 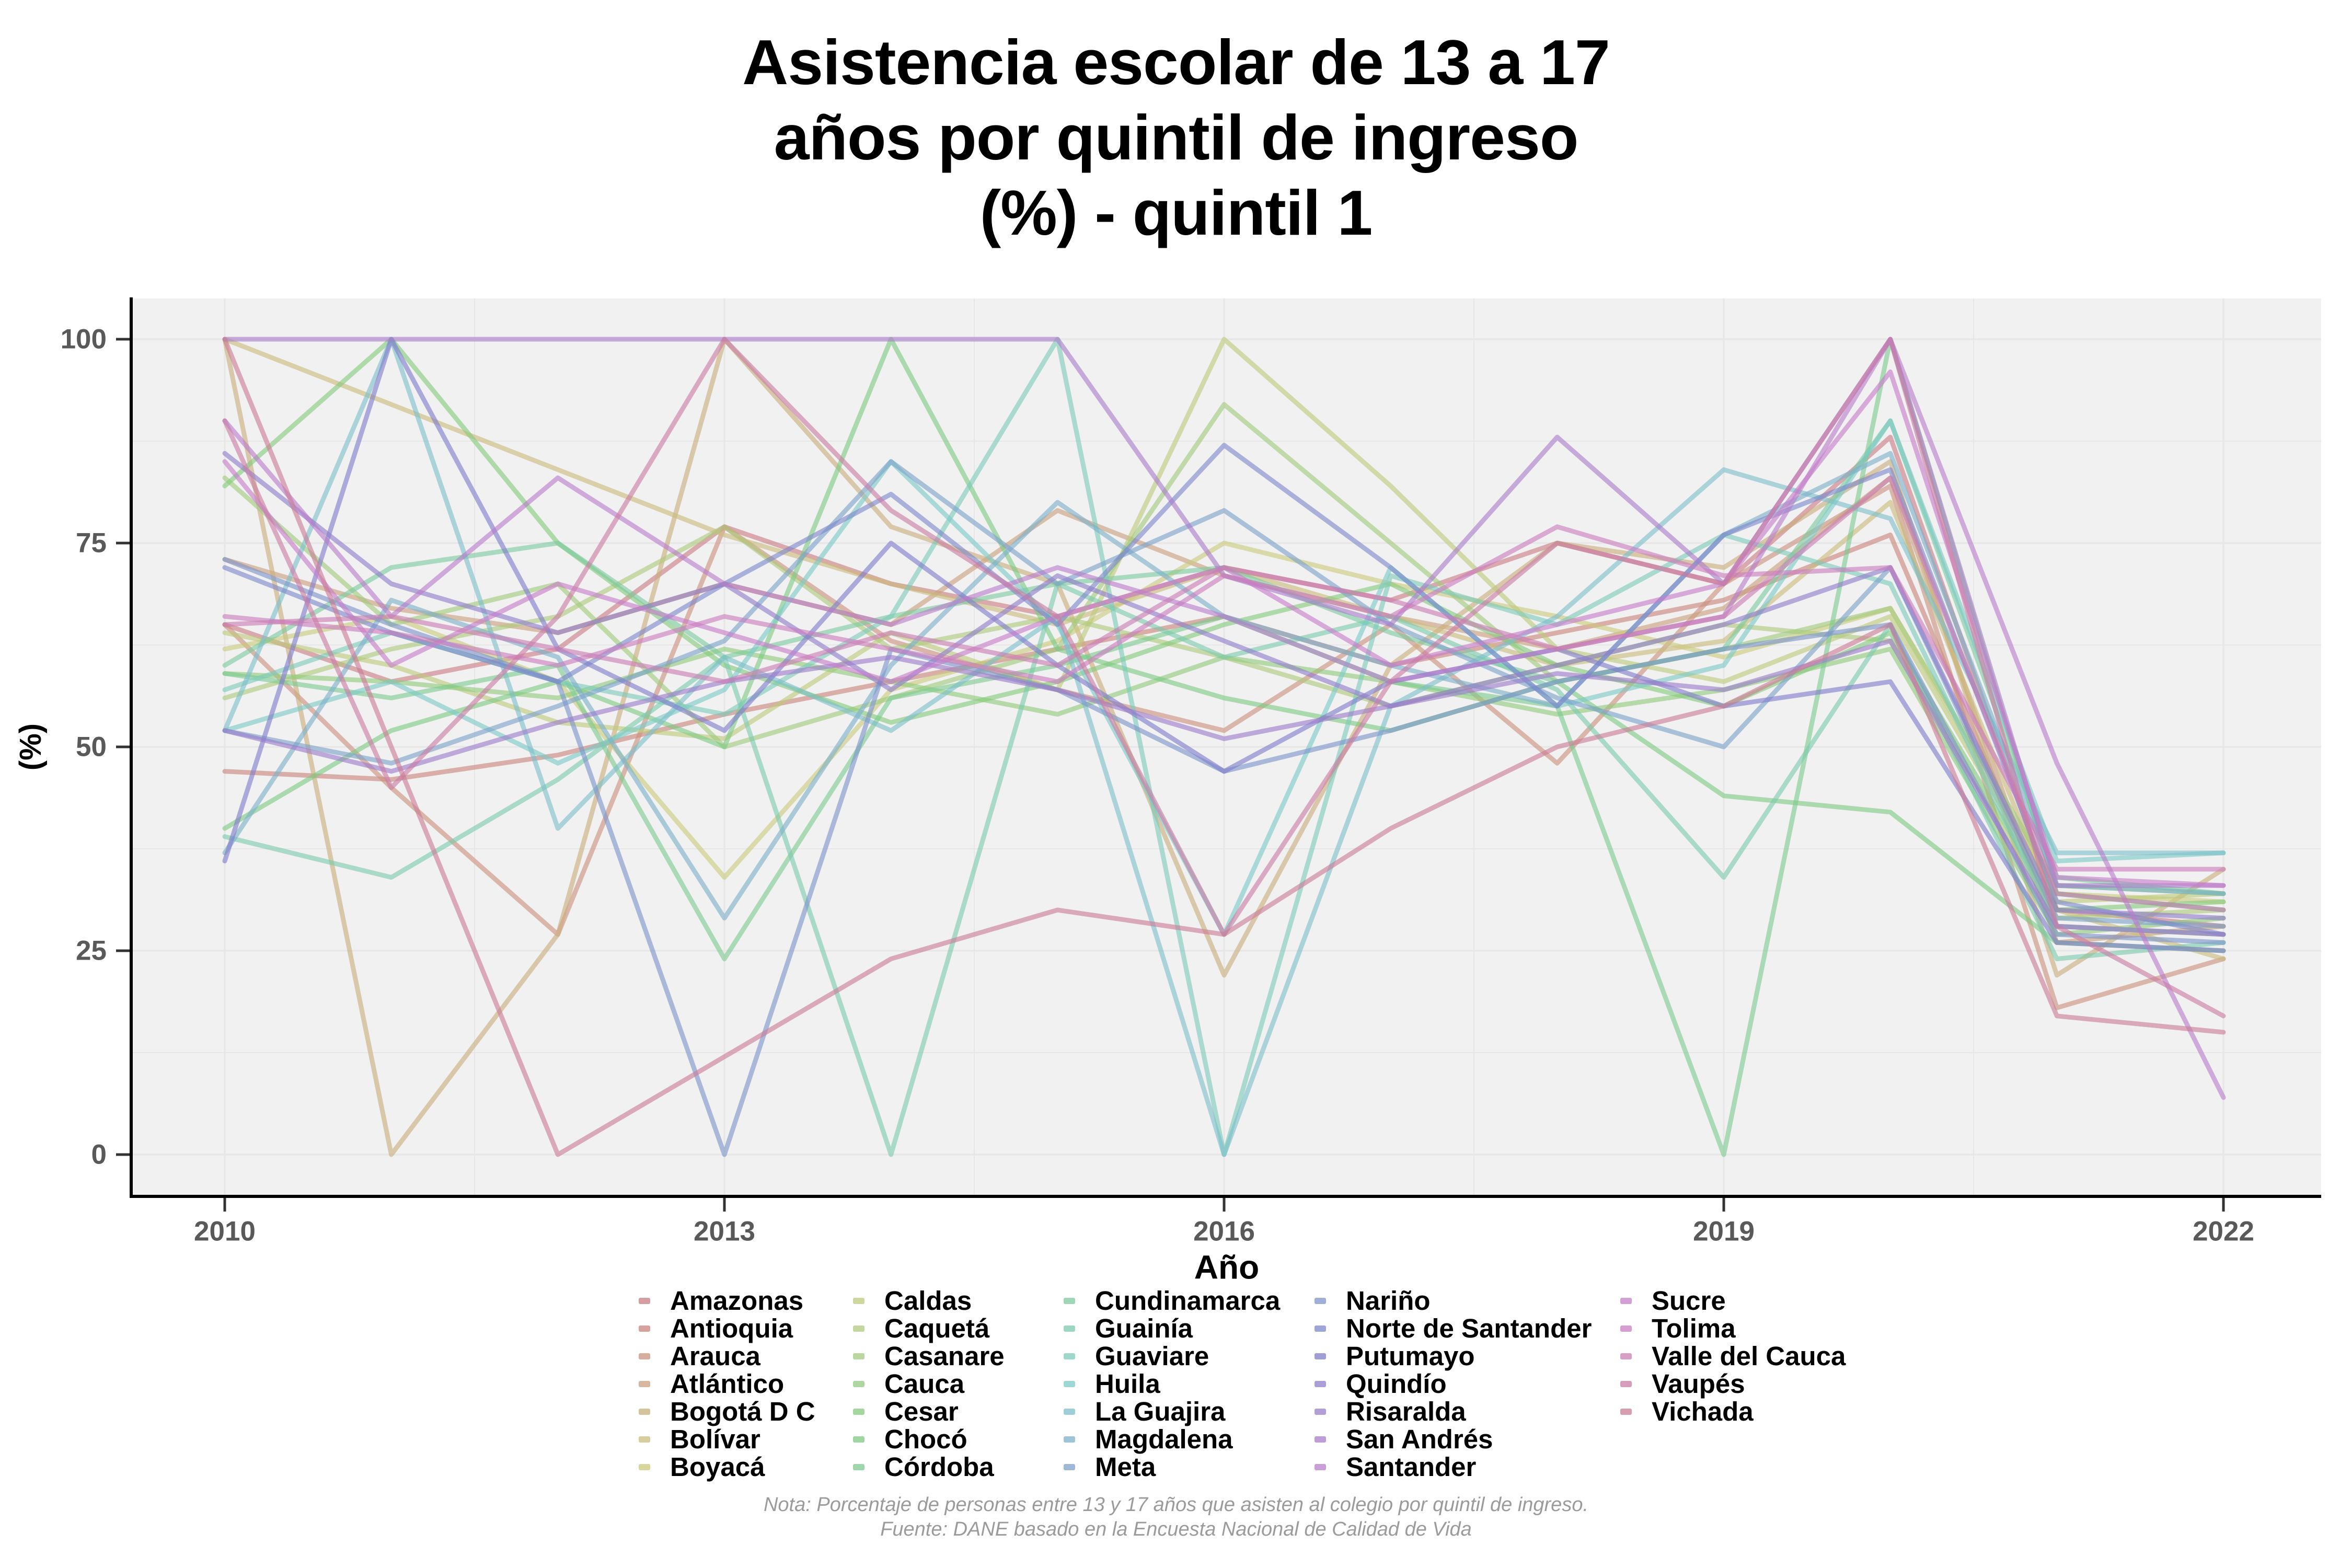 I want to click on legend-item-Norte de Santander: Norte de Santander, so click(x=1453, y=1328).